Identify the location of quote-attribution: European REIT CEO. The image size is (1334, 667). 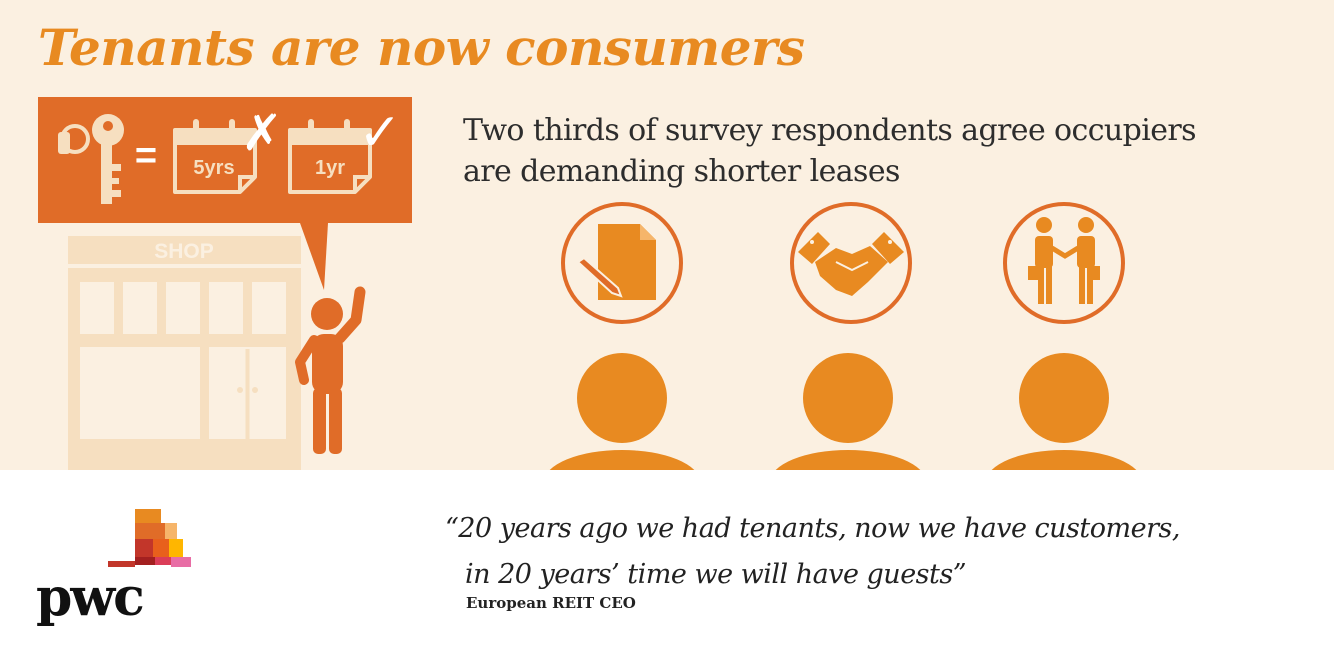
(551, 603).